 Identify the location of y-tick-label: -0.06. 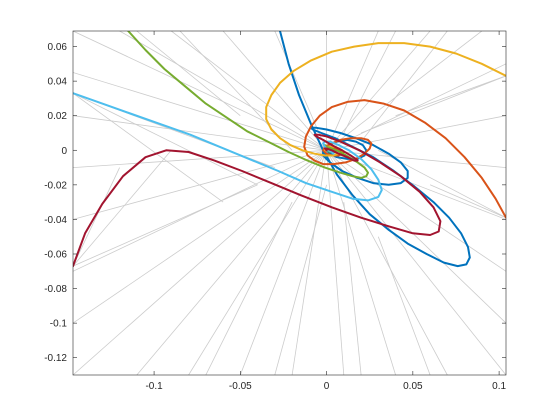
(55, 254).